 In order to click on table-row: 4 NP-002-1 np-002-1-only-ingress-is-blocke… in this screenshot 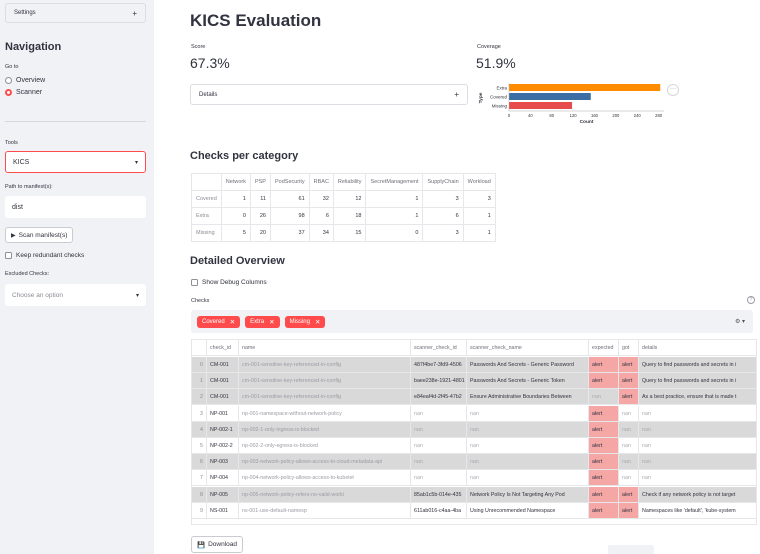, I will do `click(474, 429)`.